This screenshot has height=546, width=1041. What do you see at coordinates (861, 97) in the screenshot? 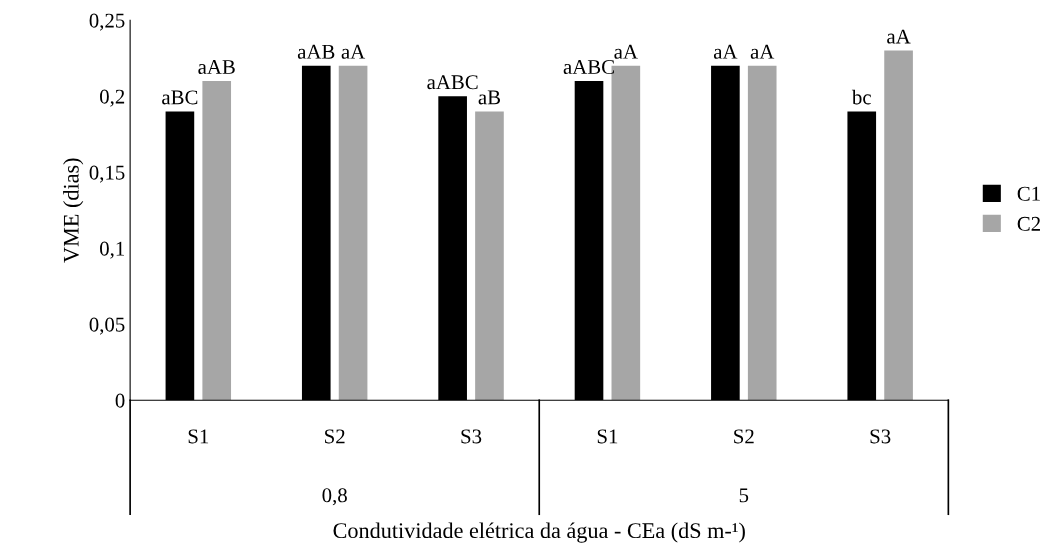
I see `data-label: bc` at bounding box center [861, 97].